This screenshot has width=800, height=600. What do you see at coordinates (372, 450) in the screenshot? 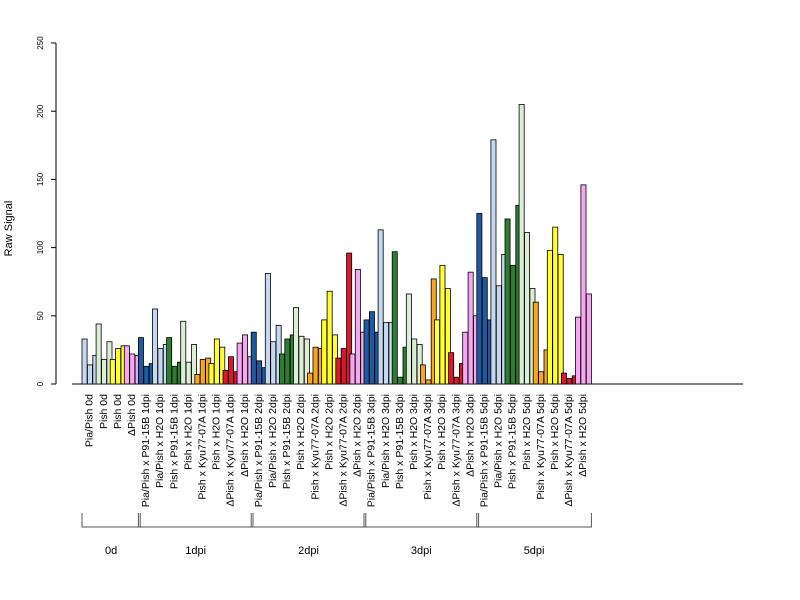
I see `category-label: Pia/Pish x P91-15B 3dpi` at bounding box center [372, 450].